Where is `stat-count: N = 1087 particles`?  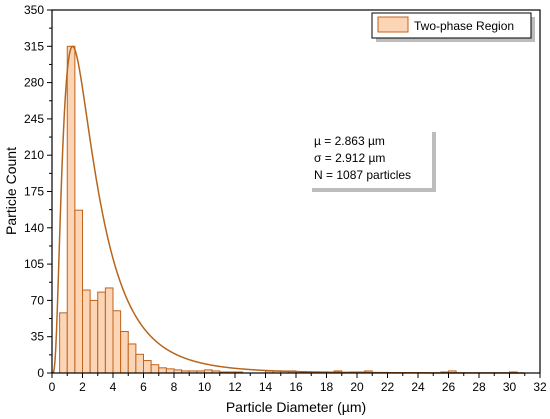 stat-count: N = 1087 particles is located at coordinates (362, 175).